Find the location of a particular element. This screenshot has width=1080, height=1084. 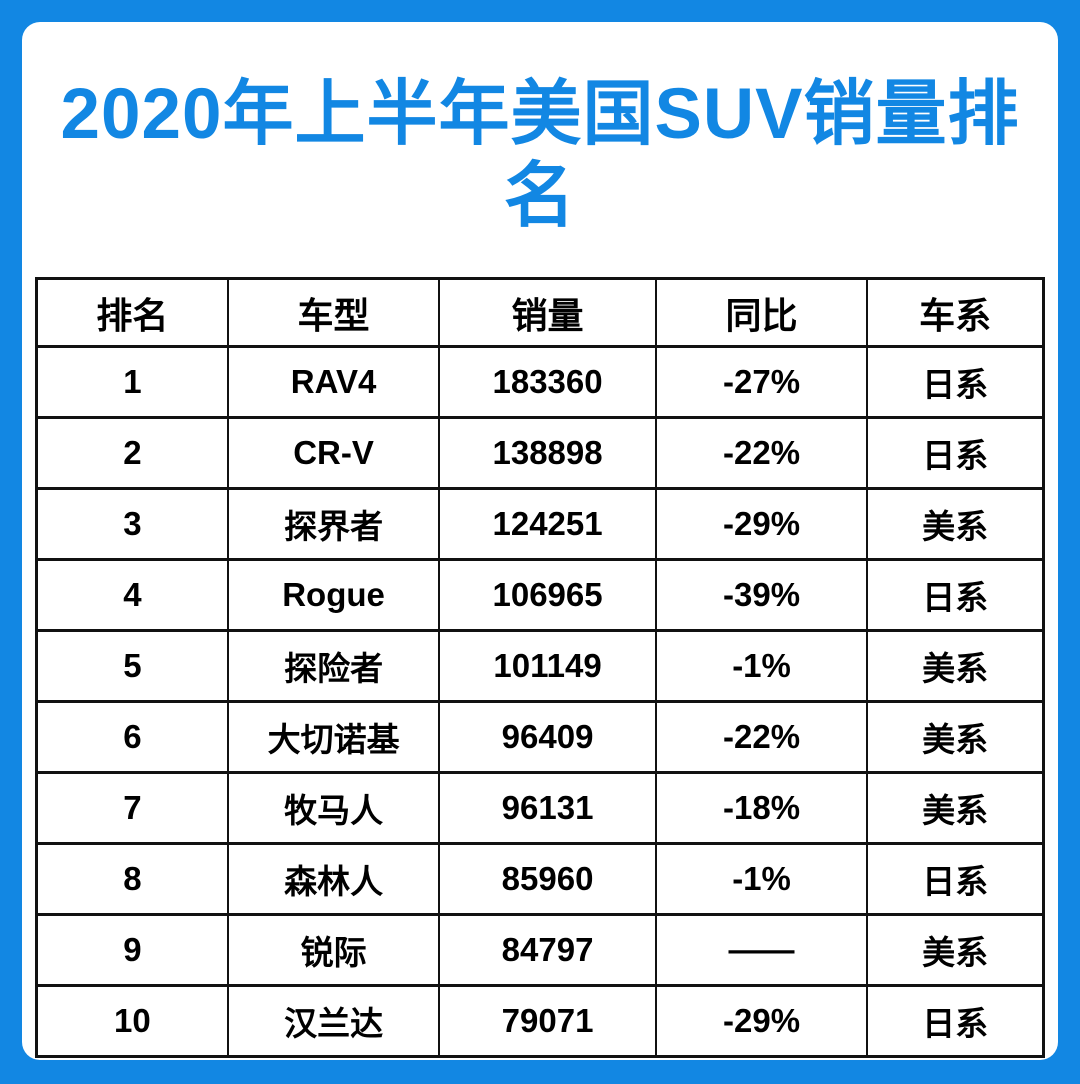

rank-cell: 8 is located at coordinates (132, 879).